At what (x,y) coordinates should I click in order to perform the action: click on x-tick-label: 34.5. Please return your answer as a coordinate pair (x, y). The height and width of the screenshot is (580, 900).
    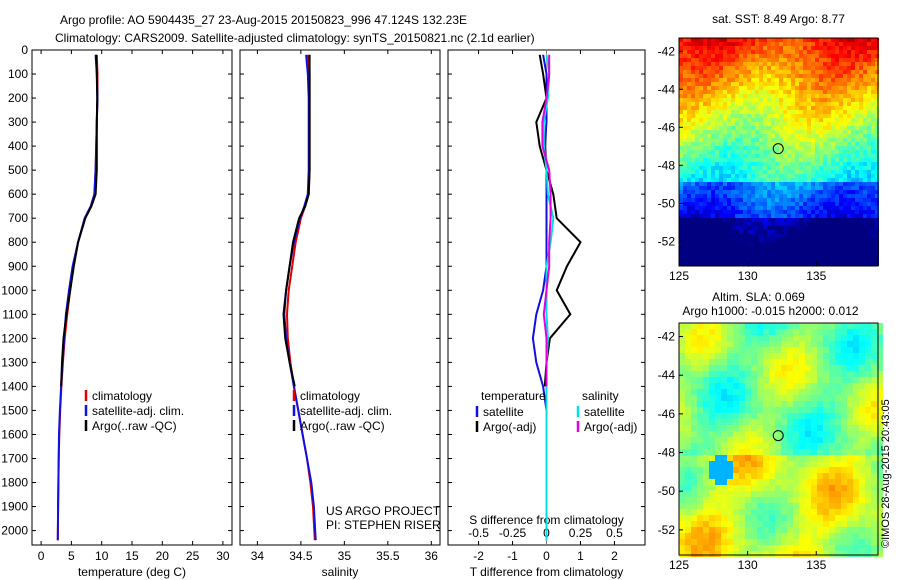
    Looking at the image, I should click on (301, 556).